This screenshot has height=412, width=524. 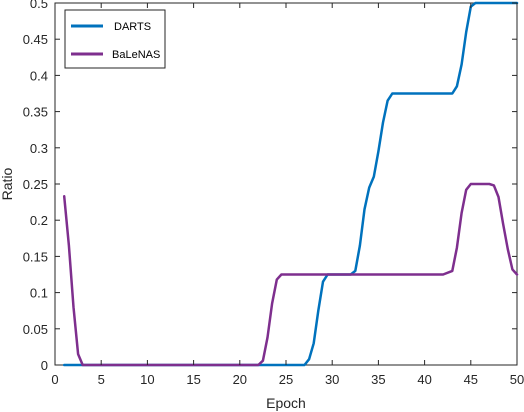 What do you see at coordinates (39, 75) in the screenshot?
I see `y-tick-label: 0.4` at bounding box center [39, 75].